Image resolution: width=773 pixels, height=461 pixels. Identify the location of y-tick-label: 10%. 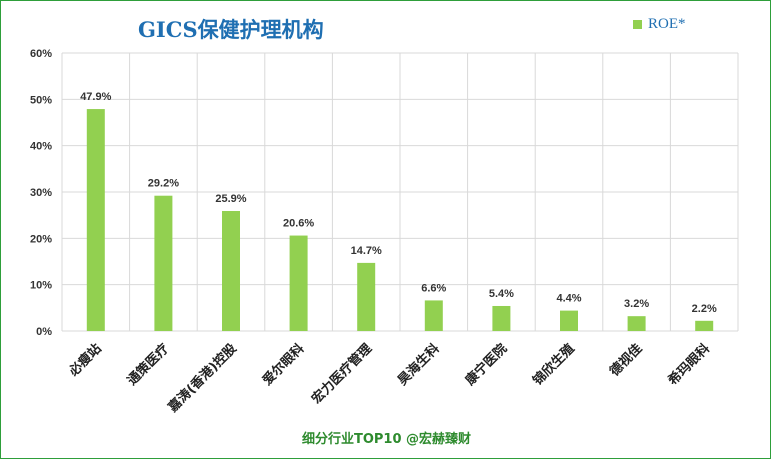
(41, 286).